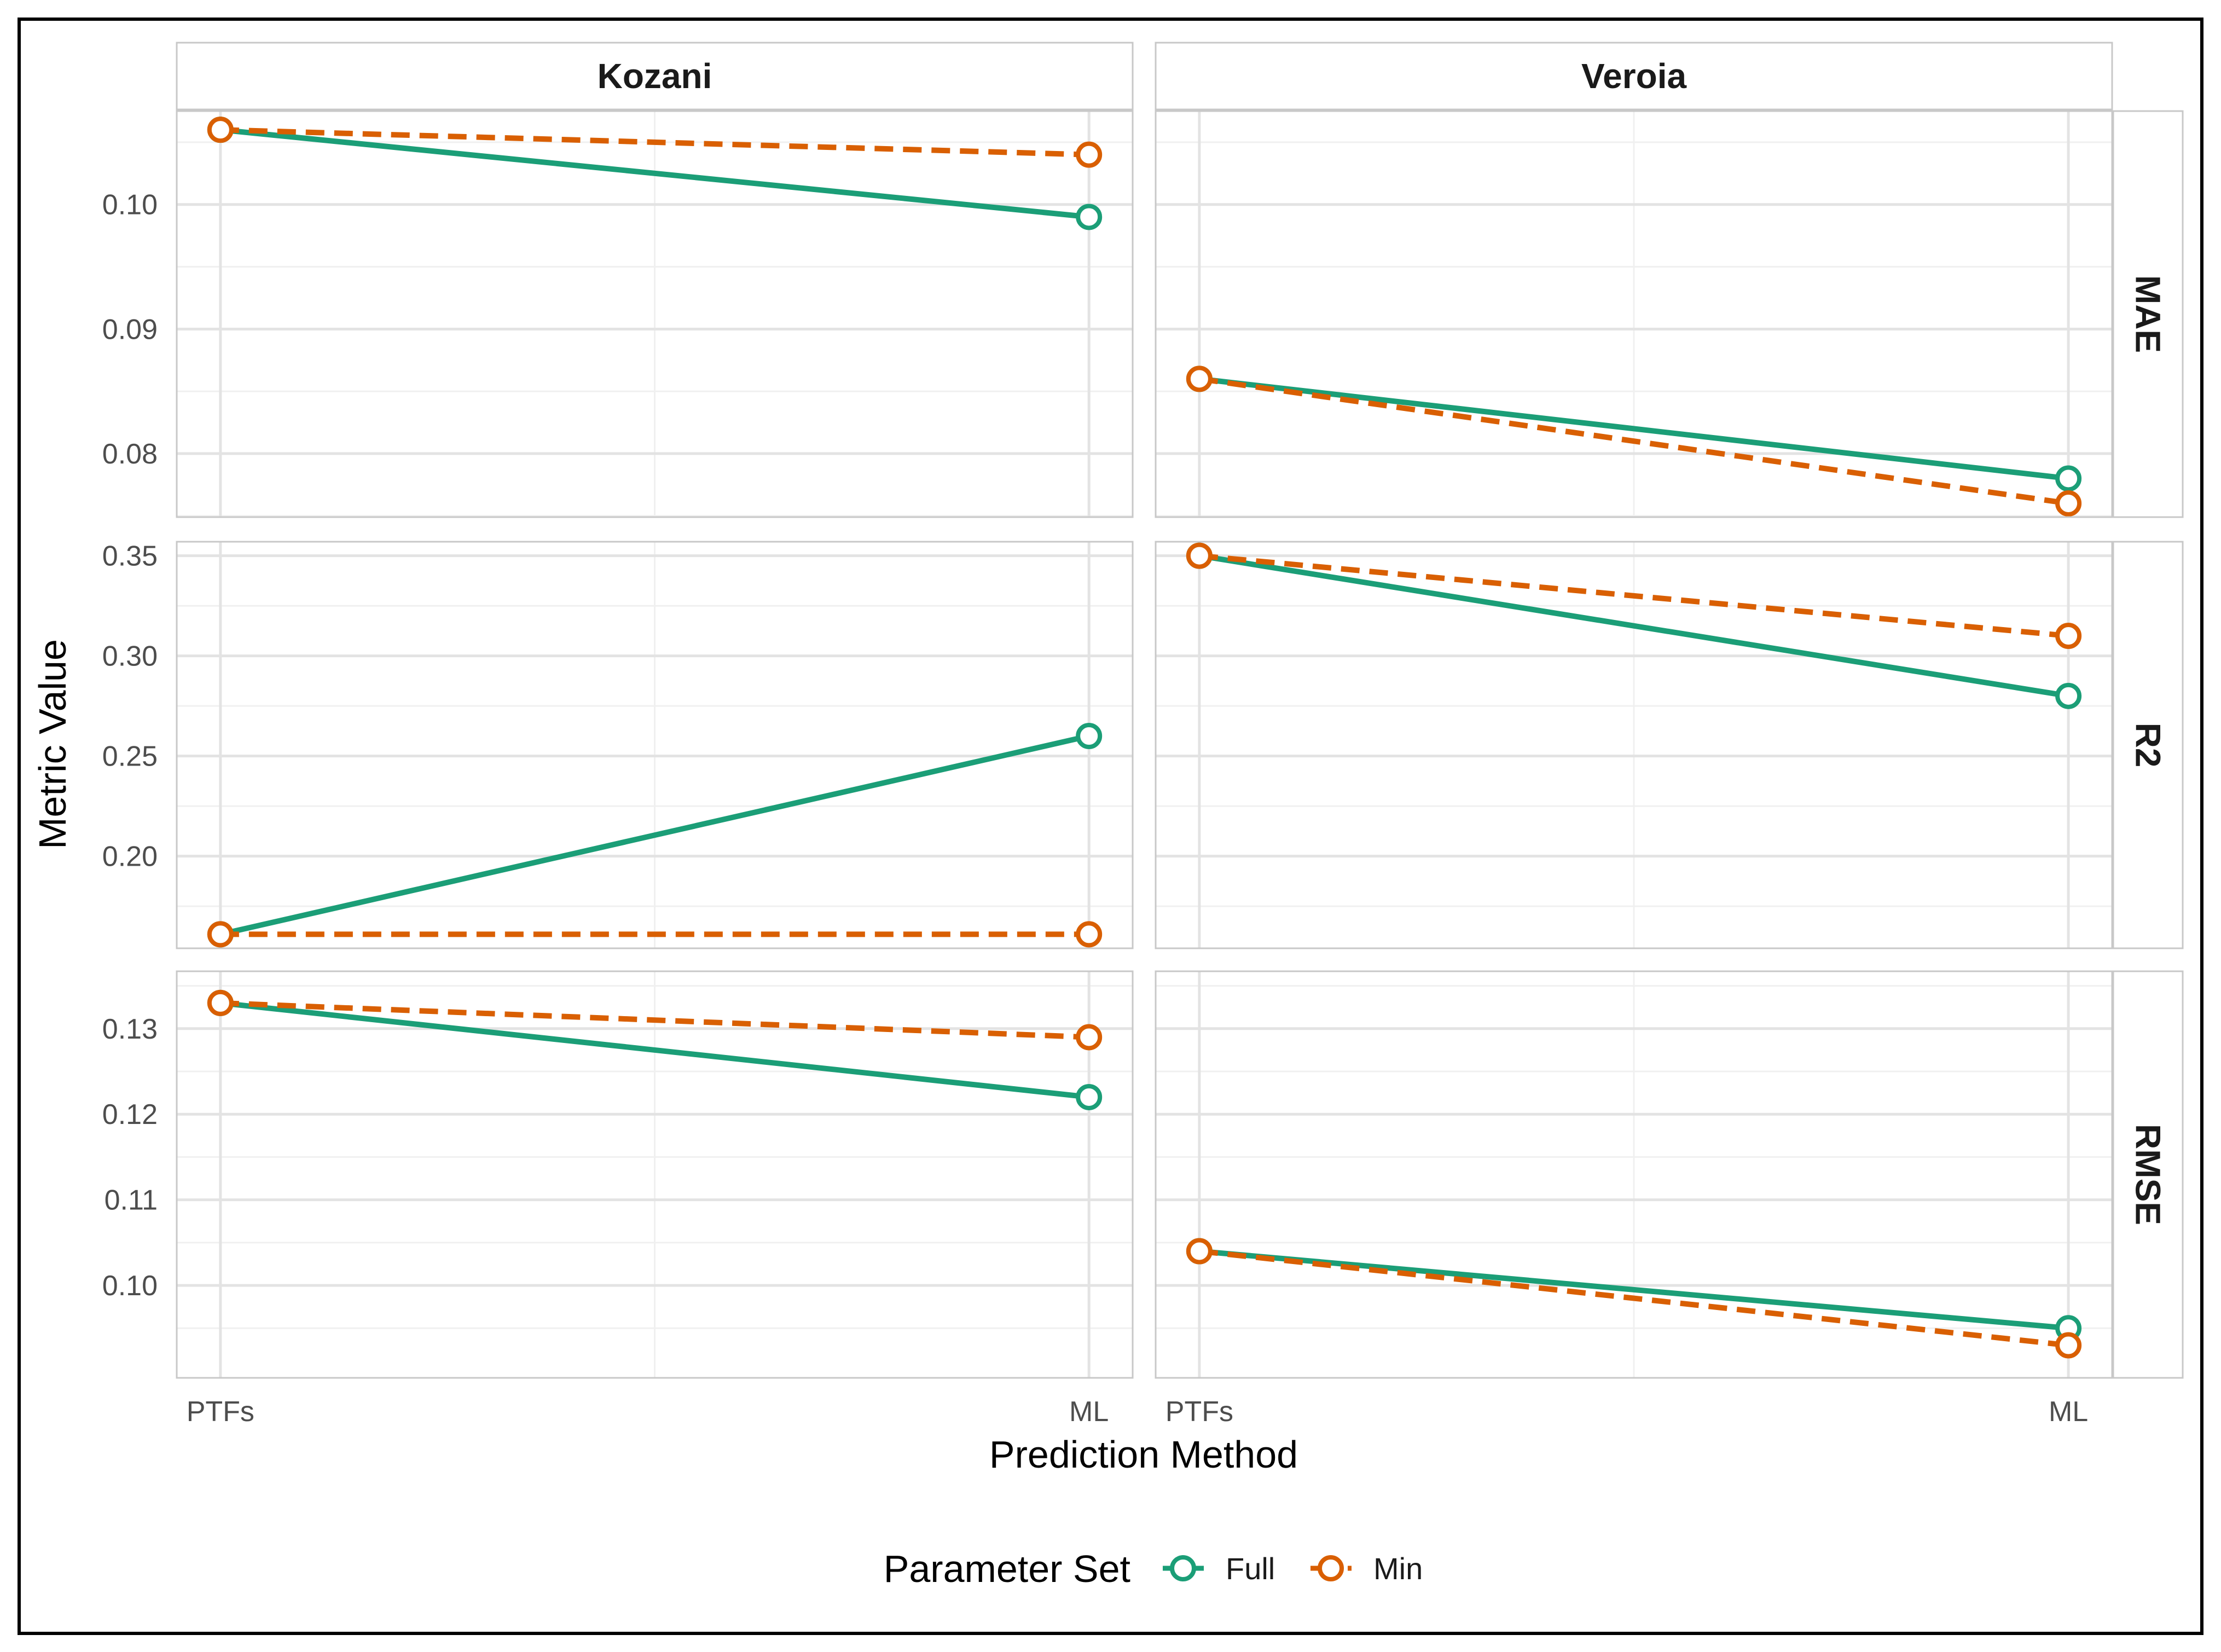 The width and height of the screenshot is (2221, 1652). I want to click on strip-label-rmse: RMSE, so click(2148, 1174).